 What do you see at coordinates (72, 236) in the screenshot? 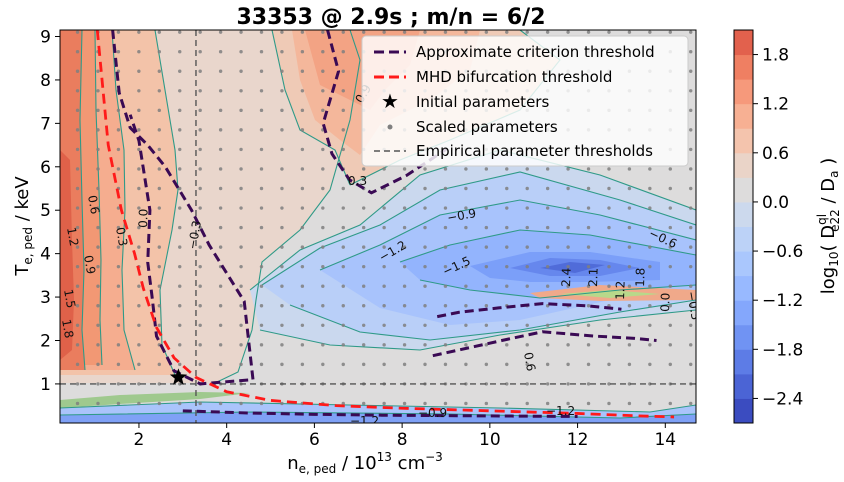
I see `contour-label: 1.2` at bounding box center [72, 236].